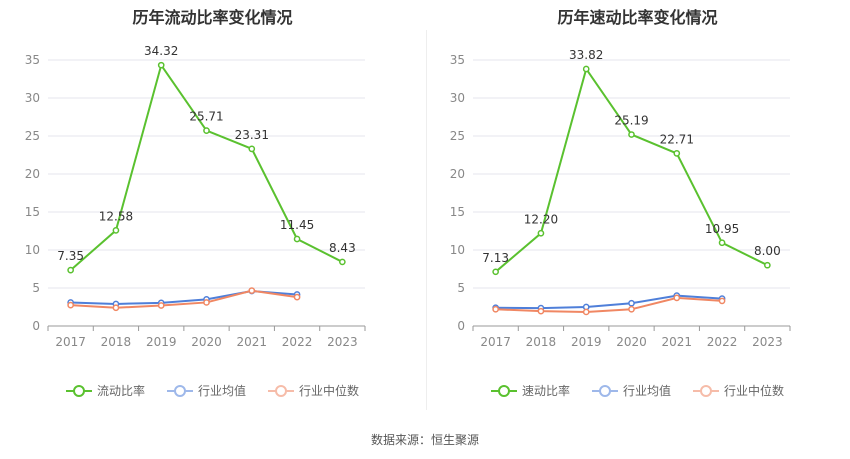 This screenshot has width=850, height=459. Describe the element at coordinates (212, 17) in the screenshot. I see `chart-title: 历年流动比率变化情况` at that location.